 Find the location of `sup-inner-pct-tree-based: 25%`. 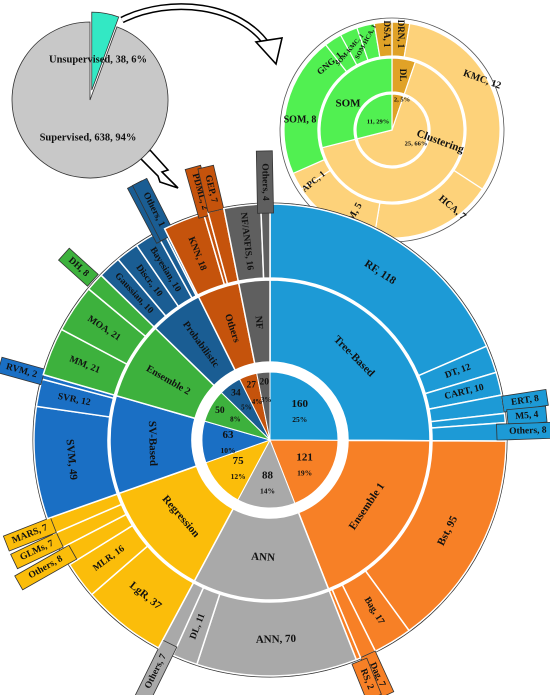

sup-inner-pct-tree-based: 25% is located at coordinates (299, 419).